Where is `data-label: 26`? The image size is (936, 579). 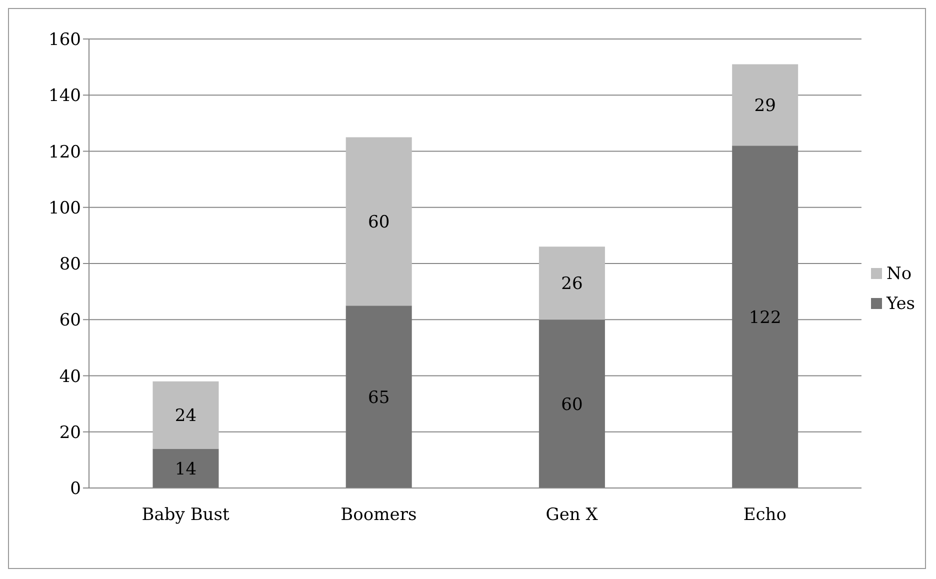
data-label: 26 is located at coordinates (572, 284).